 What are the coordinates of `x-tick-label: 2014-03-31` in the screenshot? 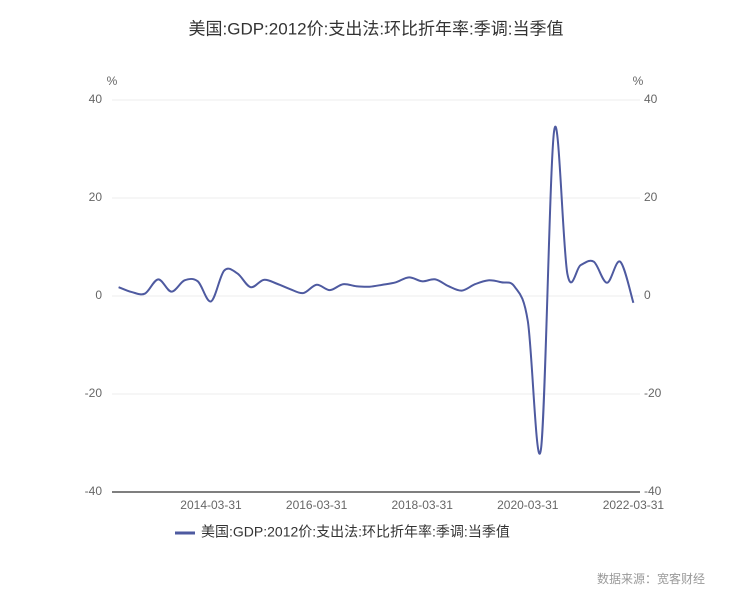 It's located at (211, 505).